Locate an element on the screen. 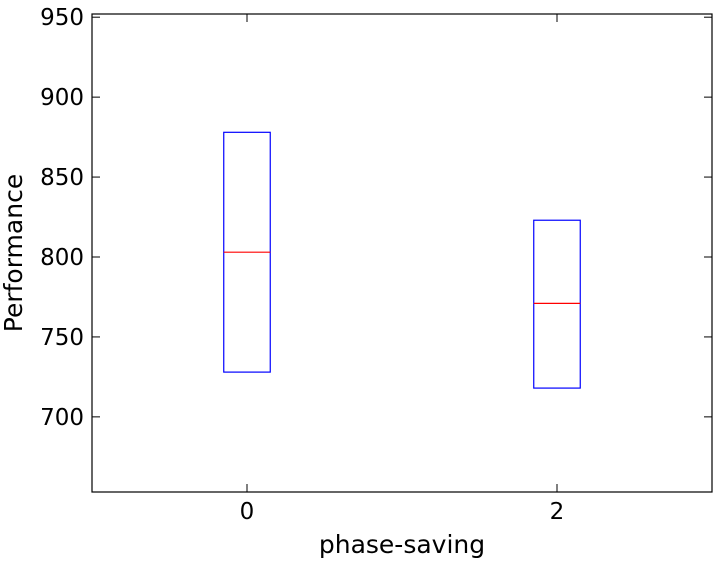  y-tick-label: 700 is located at coordinates (62, 418).